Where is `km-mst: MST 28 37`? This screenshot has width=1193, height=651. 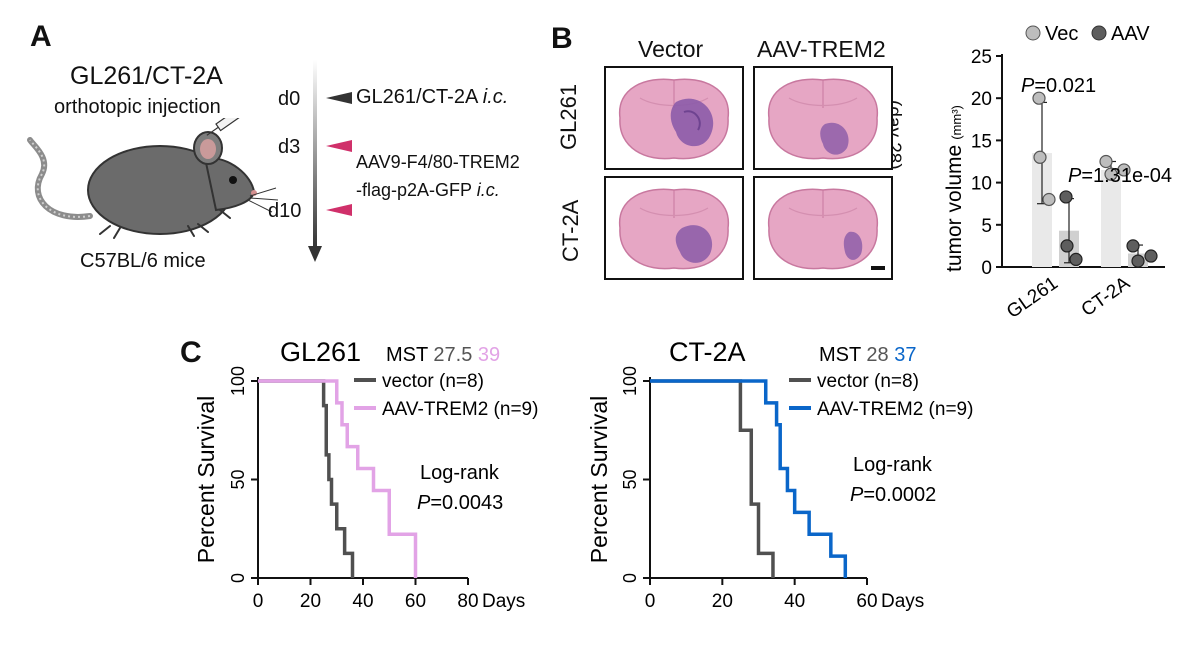 km-mst: MST 28 37 is located at coordinates (867, 355).